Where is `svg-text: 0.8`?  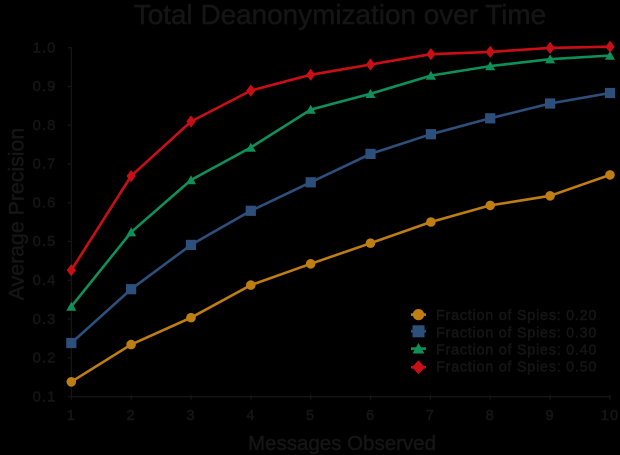 svg-text: 0.8 is located at coordinates (45, 126).